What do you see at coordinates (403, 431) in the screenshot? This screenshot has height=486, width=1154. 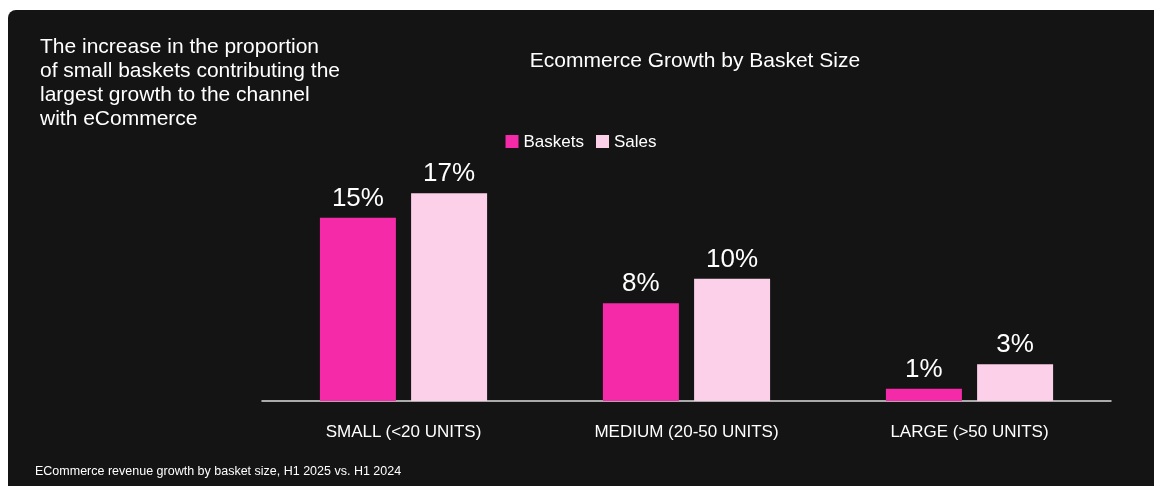 I see `x-tick-label: SMALL (<20 UNITS)` at bounding box center [403, 431].